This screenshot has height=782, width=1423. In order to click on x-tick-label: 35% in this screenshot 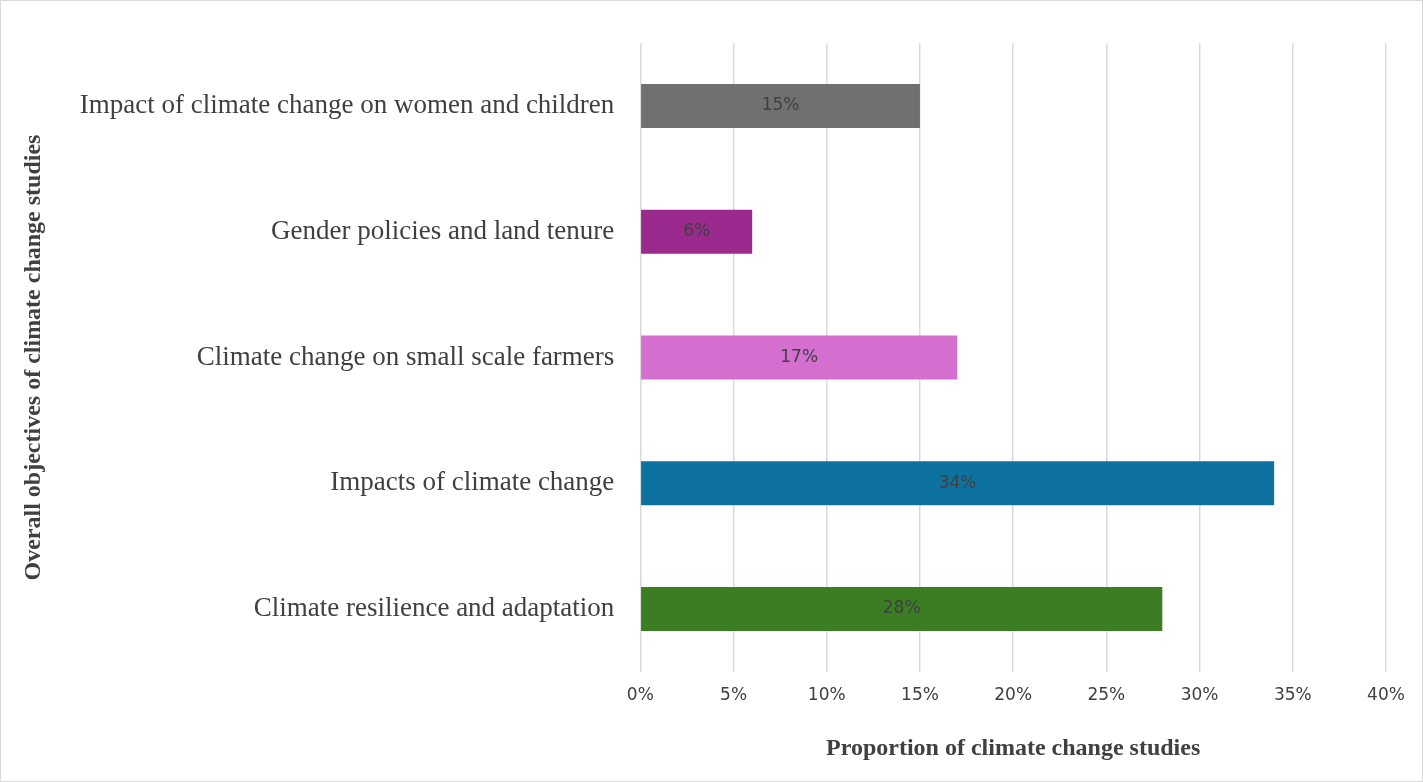, I will do `click(1292, 694)`.